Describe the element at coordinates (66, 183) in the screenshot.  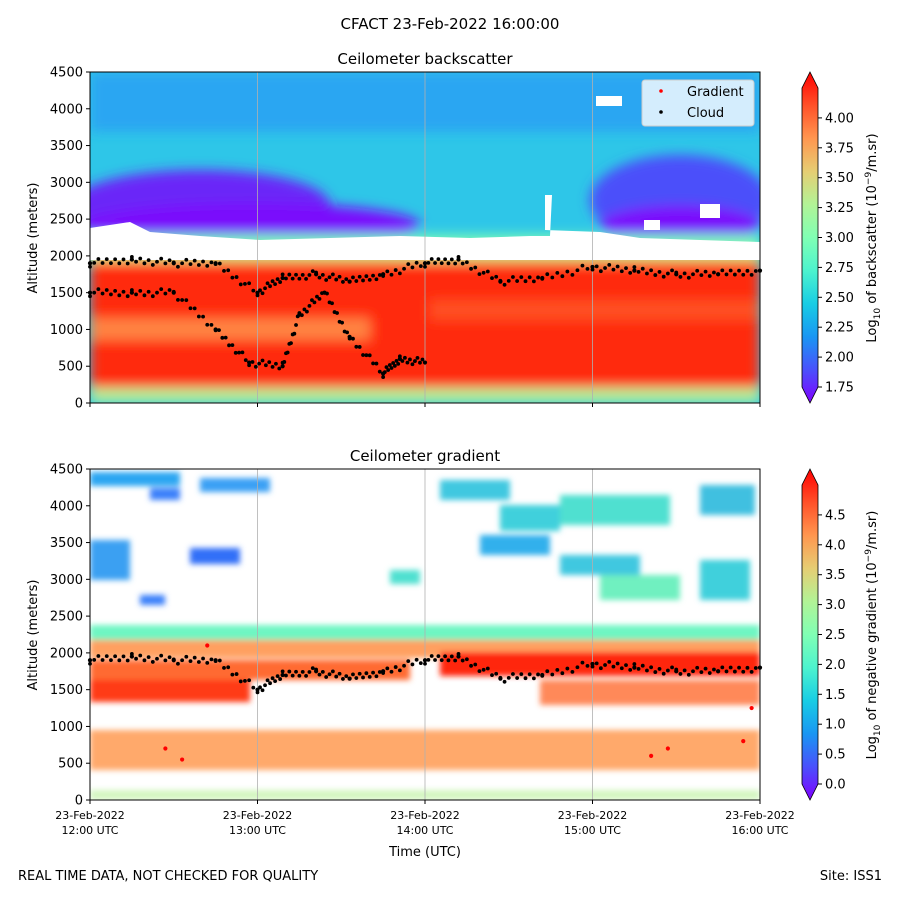
I see `y-tick-label: 3000` at that location.